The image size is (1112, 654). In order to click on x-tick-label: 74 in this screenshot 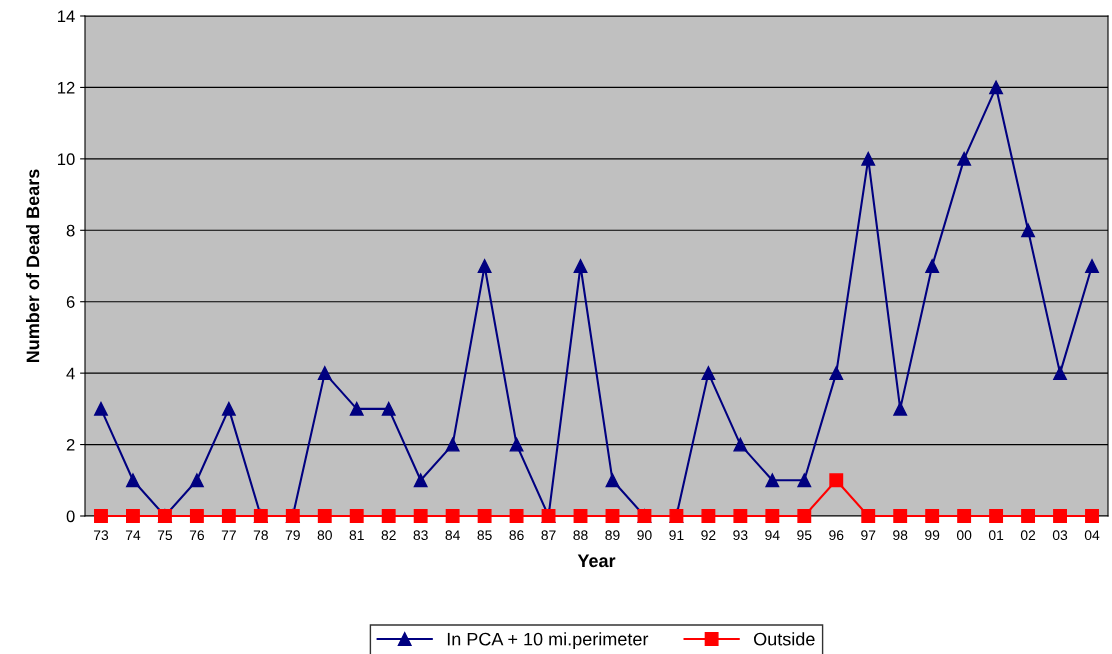, I will do `click(133, 535)`.